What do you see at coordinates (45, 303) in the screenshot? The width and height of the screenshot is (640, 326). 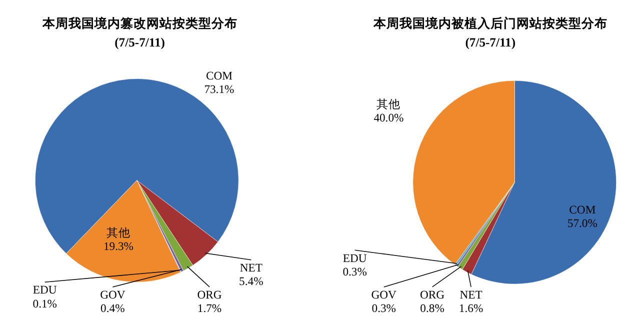 I see `data-label: 0.1%` at bounding box center [45, 303].